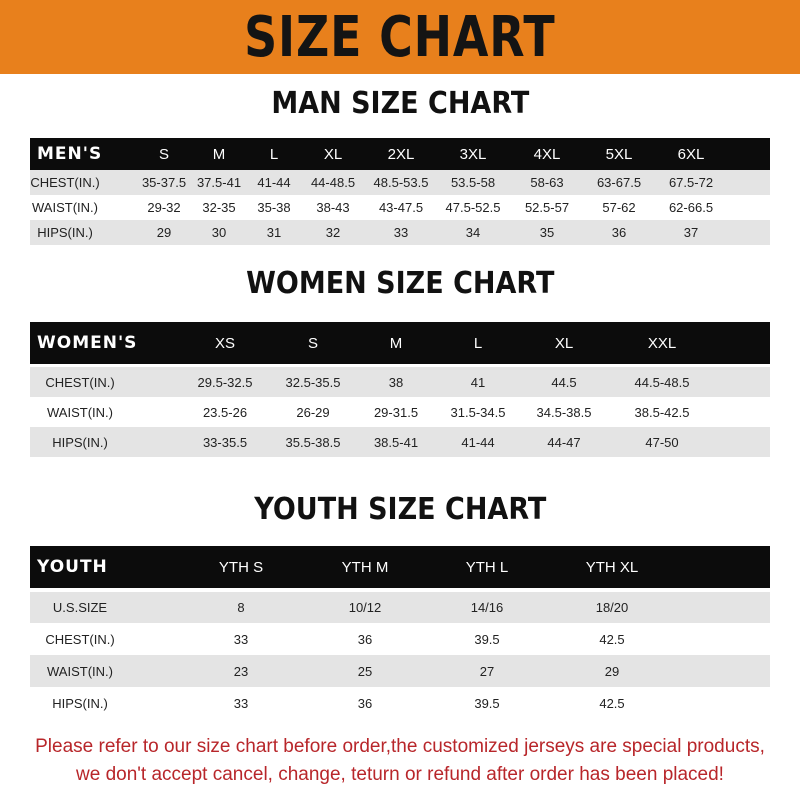 This screenshot has width=800, height=800. Describe the element at coordinates (478, 412) in the screenshot. I see `measurement-value: 31.5-34.5` at that location.